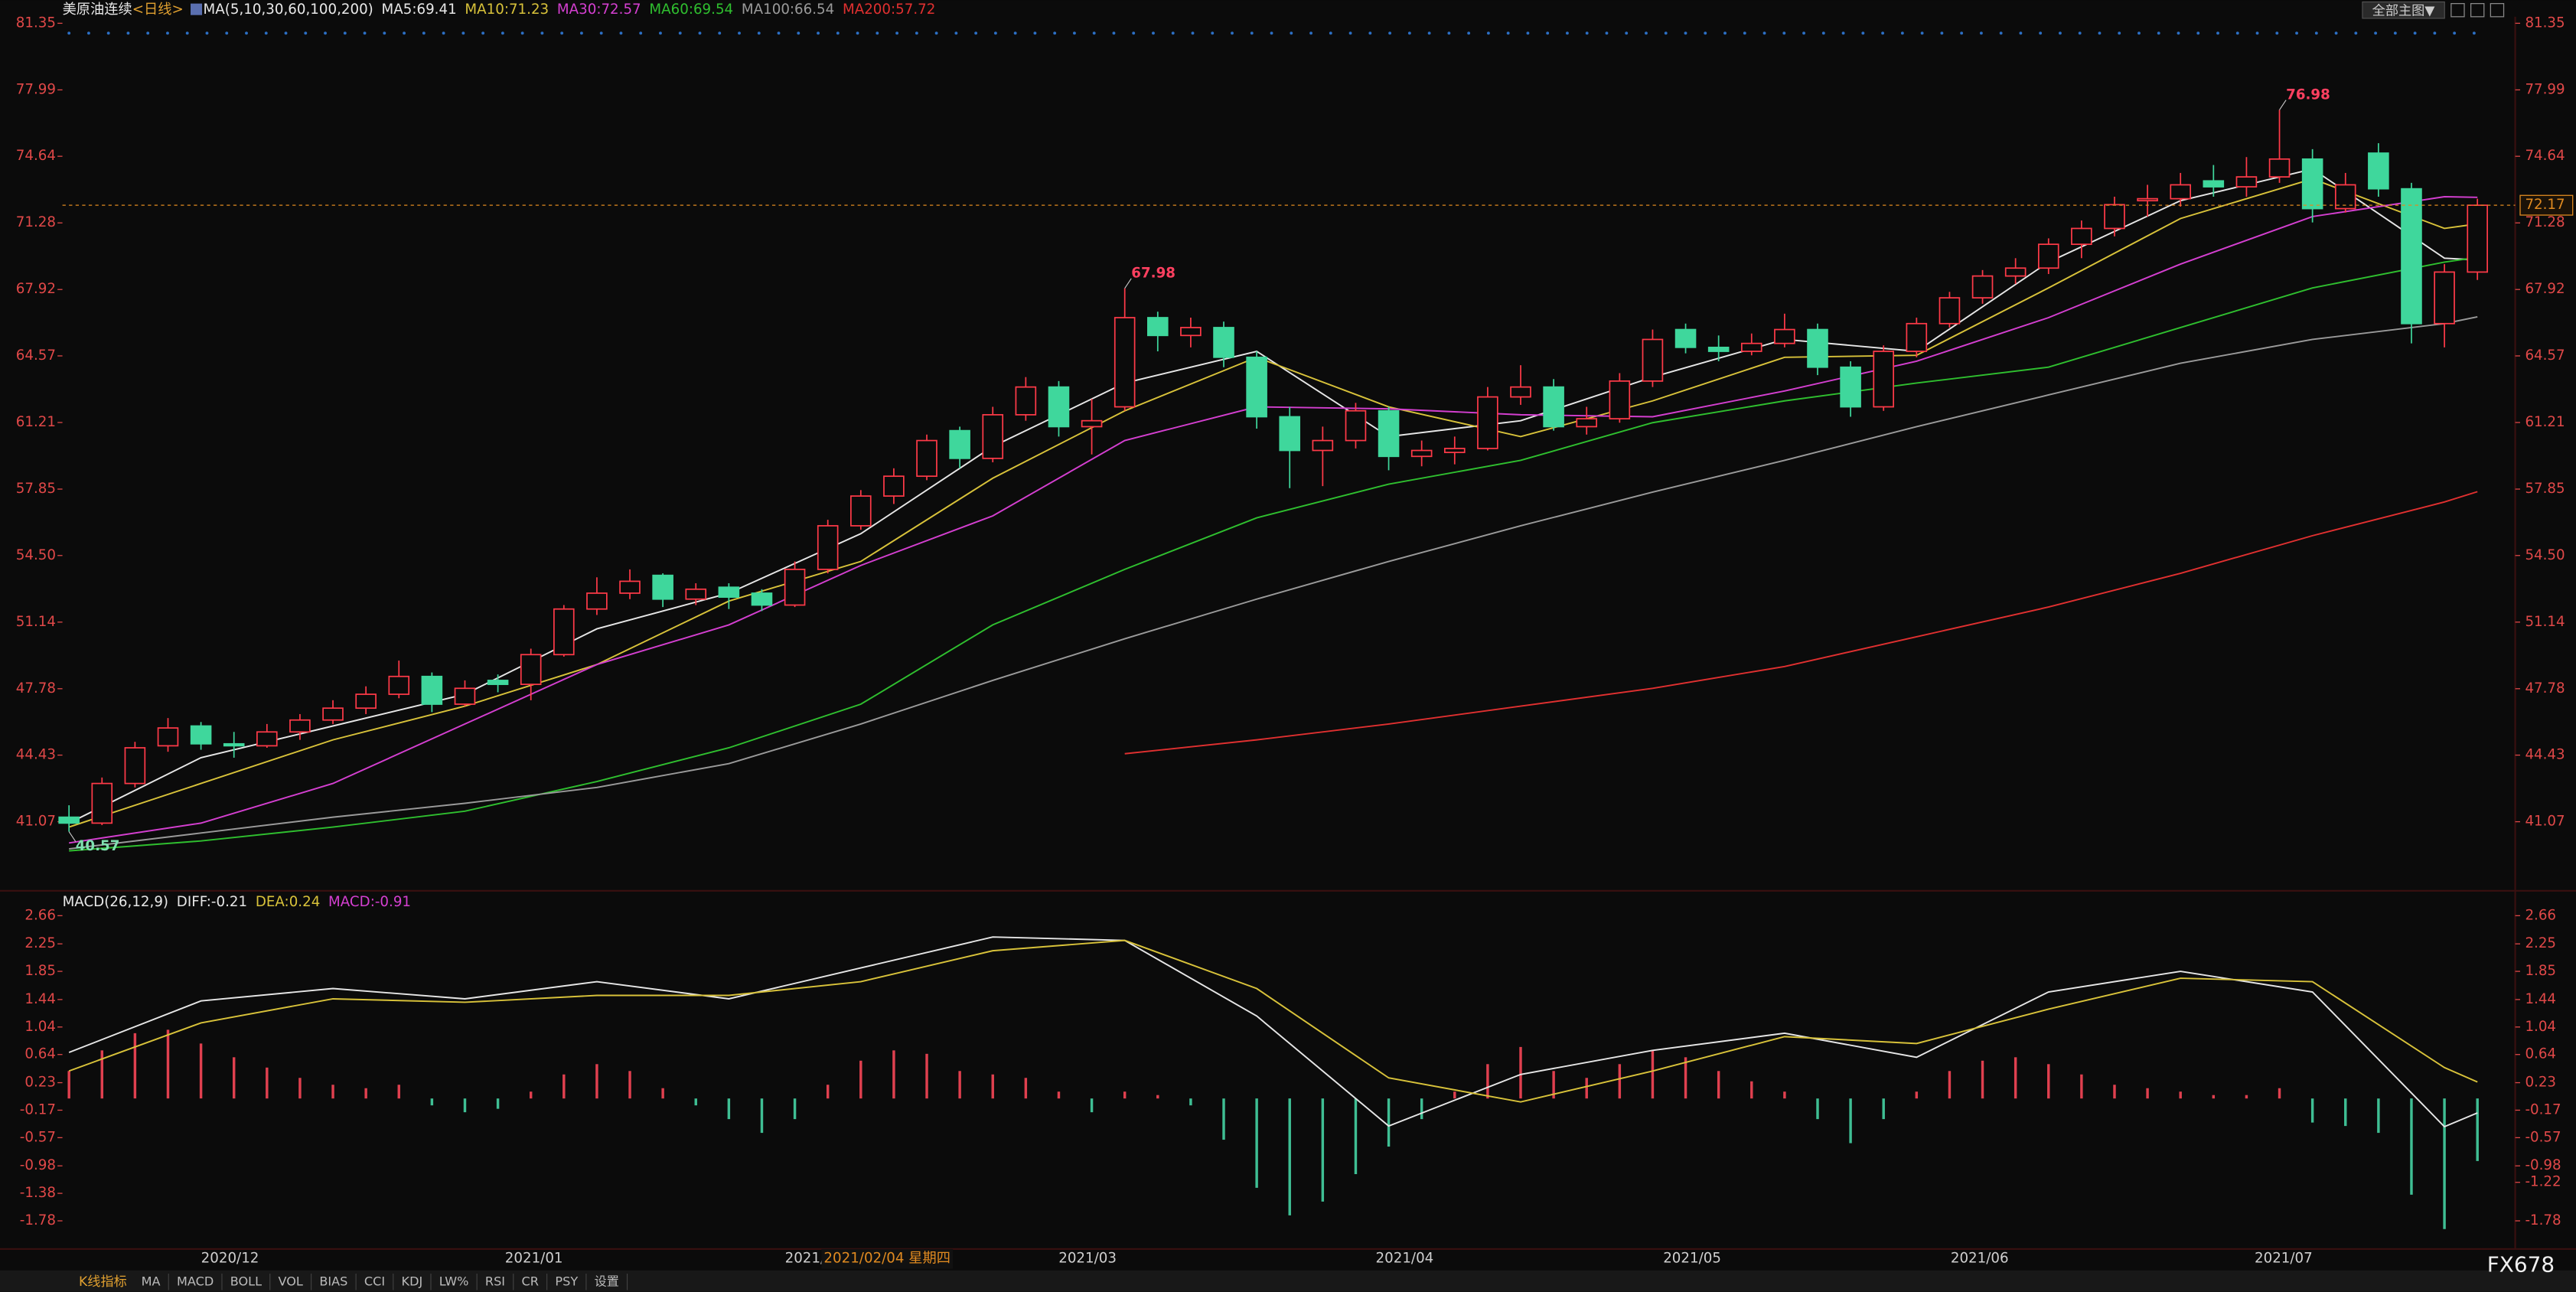  Describe the element at coordinates (607, 1281) in the screenshot. I see `toolbar-tab: 设置` at that location.